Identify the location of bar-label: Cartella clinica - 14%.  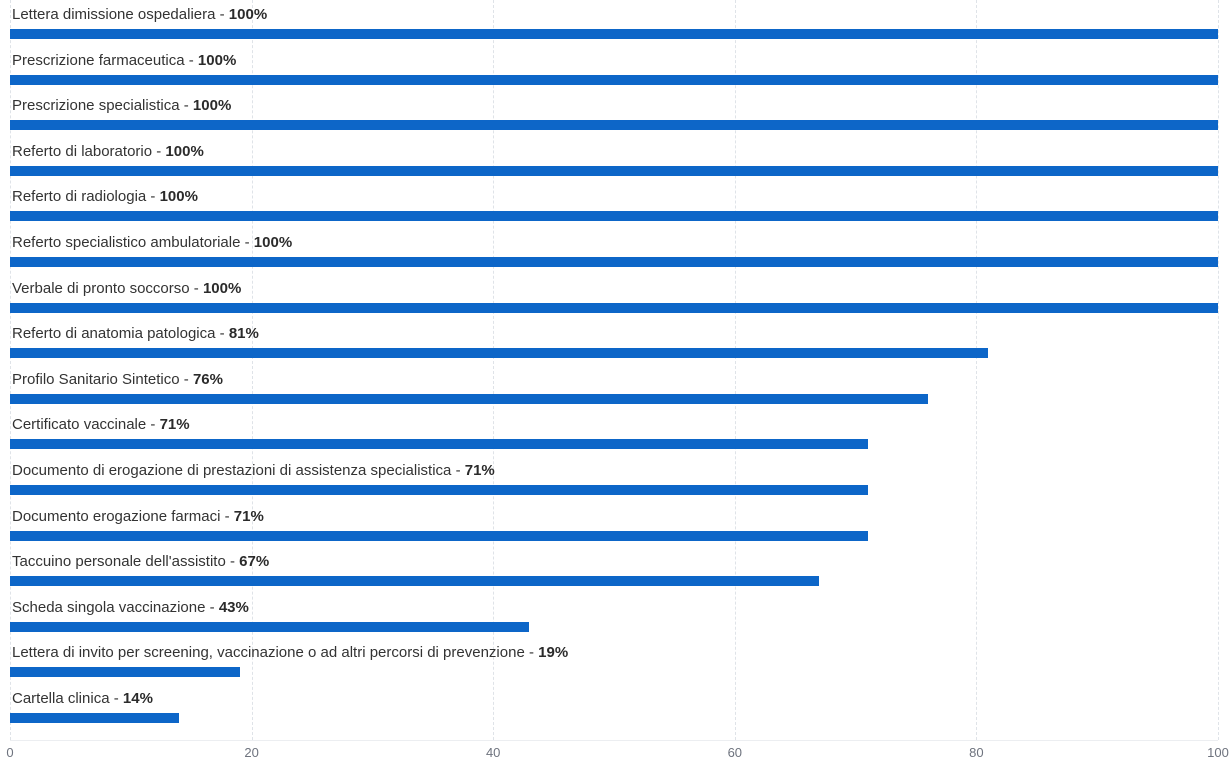
(82, 699).